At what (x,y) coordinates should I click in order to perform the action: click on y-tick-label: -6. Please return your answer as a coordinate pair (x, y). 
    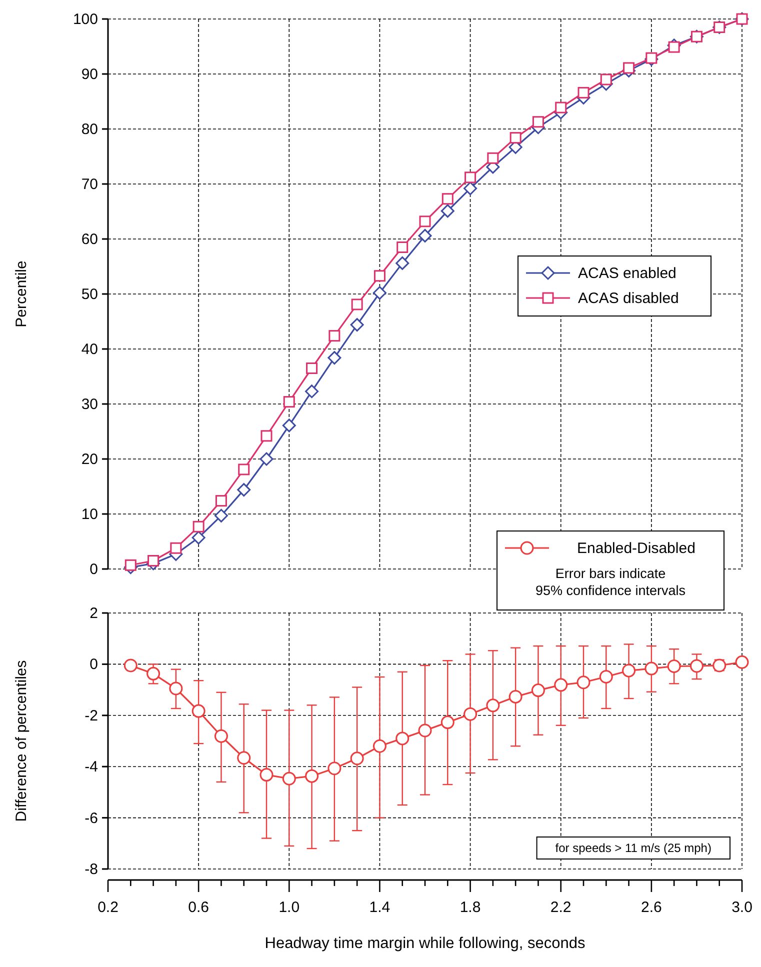
    Looking at the image, I should click on (91, 818).